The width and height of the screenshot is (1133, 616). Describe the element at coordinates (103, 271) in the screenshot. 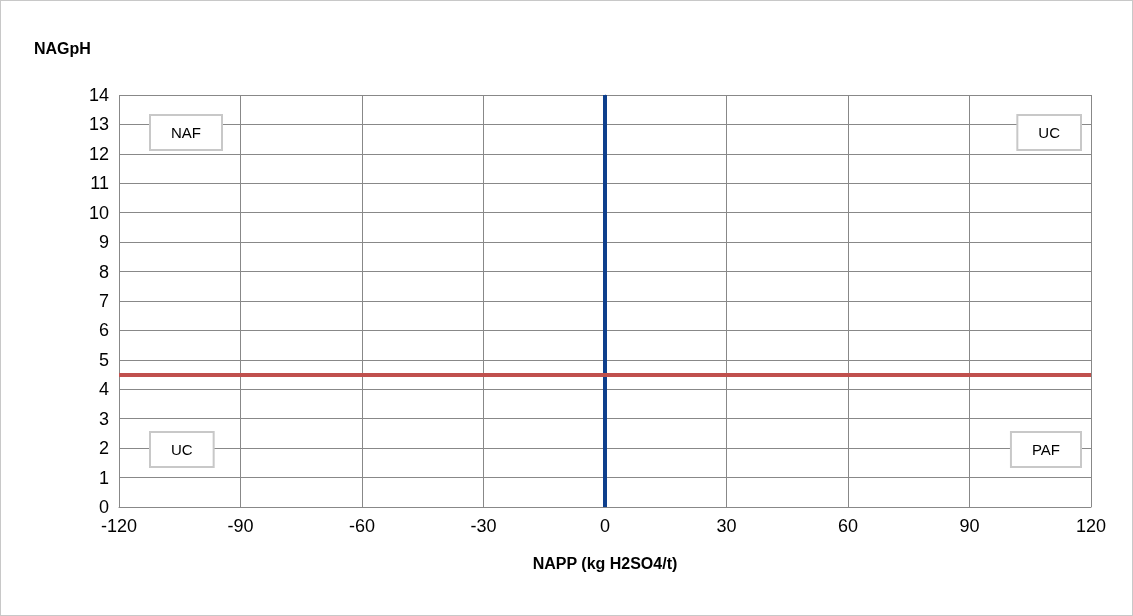

I see `y-tick-label: 8` at that location.